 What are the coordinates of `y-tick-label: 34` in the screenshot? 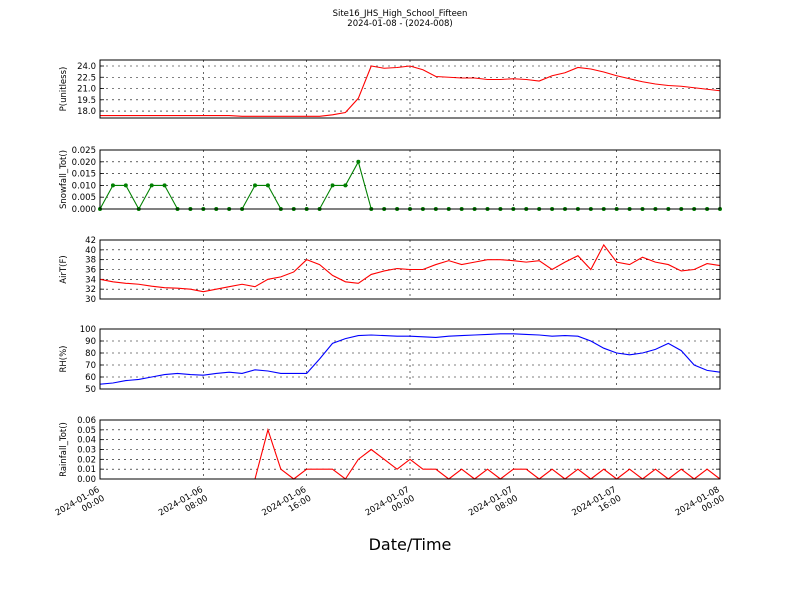 It's located at (90, 280).